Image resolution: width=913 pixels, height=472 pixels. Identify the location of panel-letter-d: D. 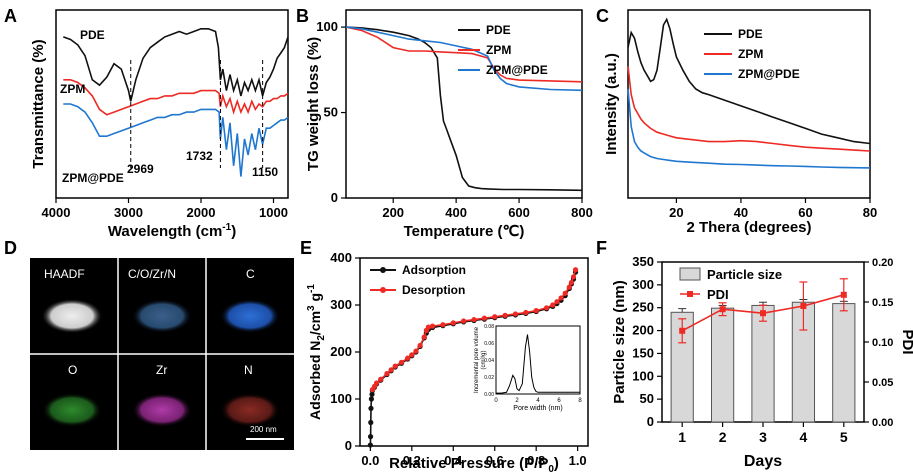
(10, 248).